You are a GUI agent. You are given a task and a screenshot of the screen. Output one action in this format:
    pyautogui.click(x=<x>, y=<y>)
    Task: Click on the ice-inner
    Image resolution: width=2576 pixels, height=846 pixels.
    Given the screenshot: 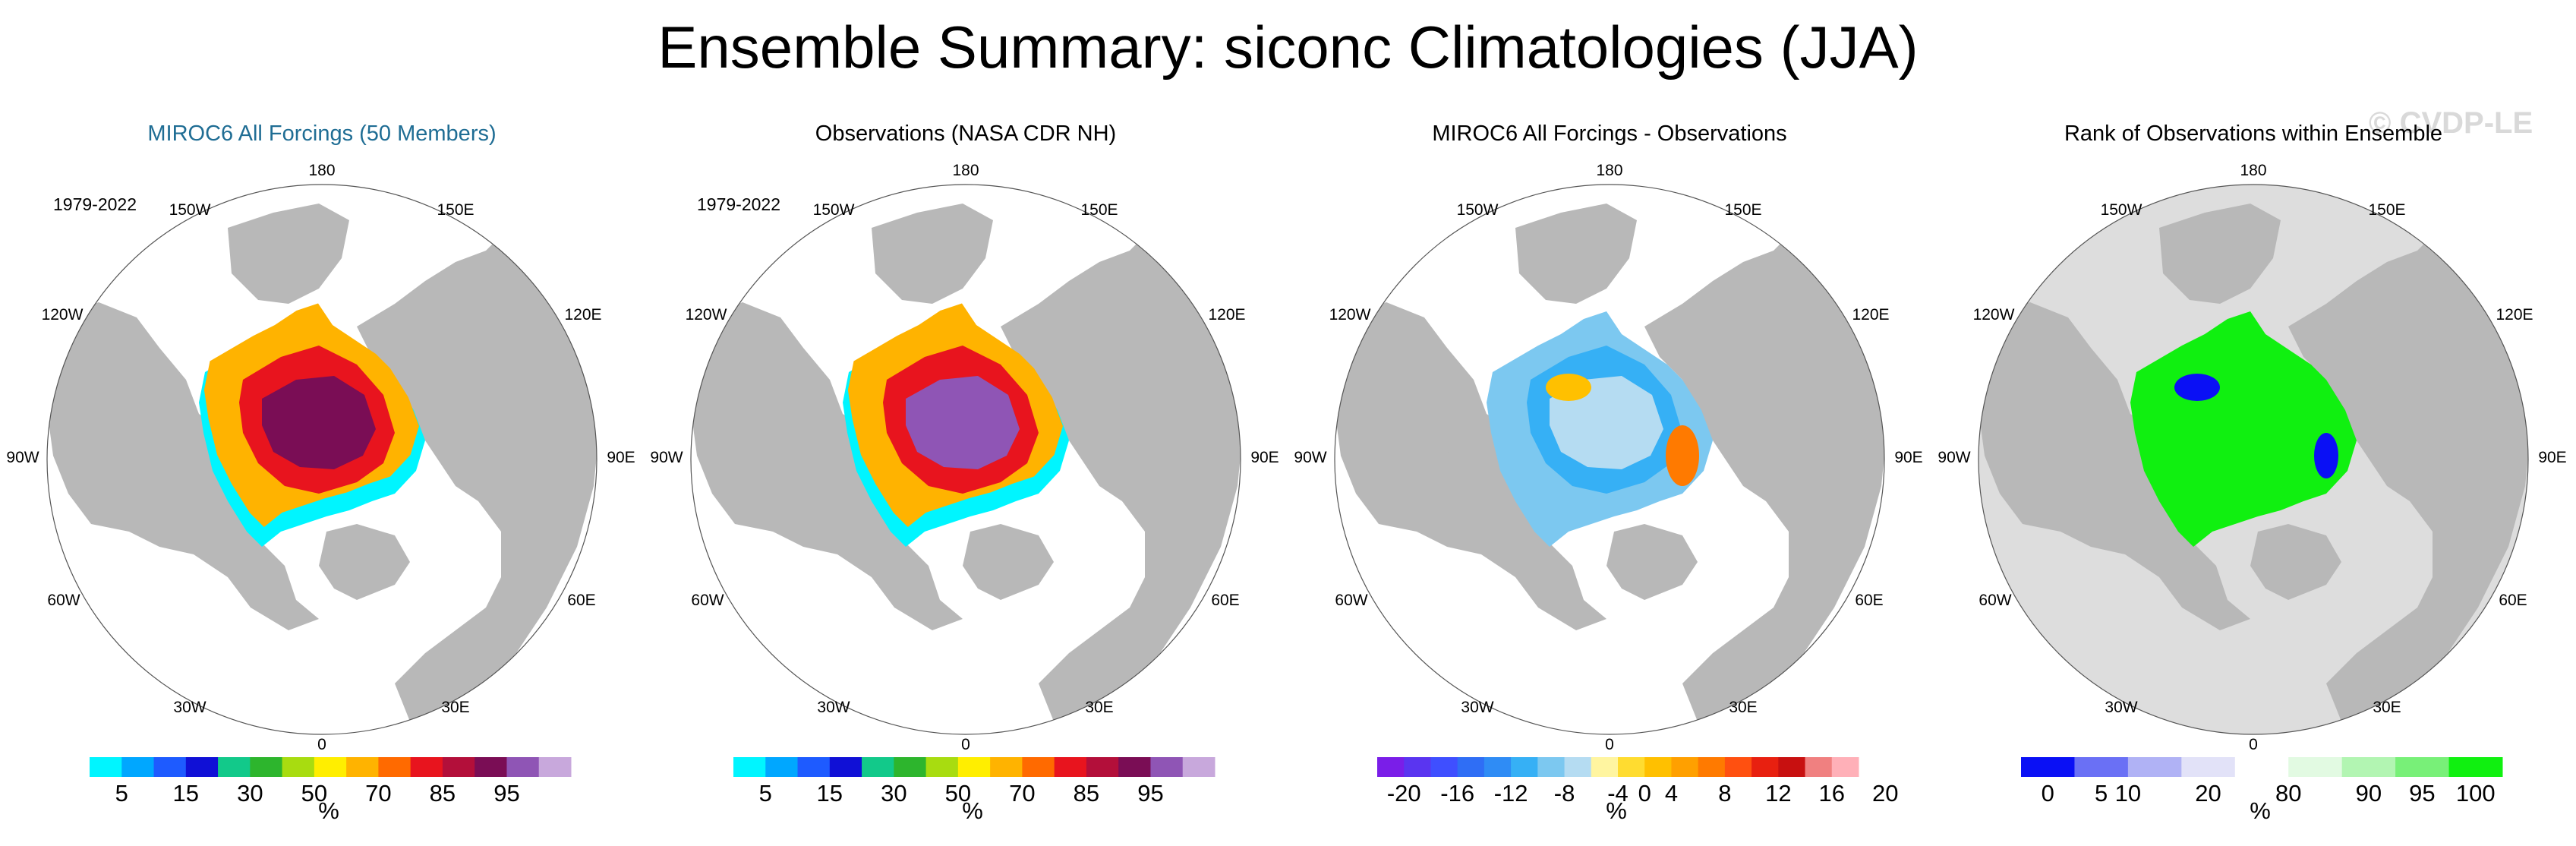 What is the action you would take?
    pyautogui.click(x=963, y=422)
    